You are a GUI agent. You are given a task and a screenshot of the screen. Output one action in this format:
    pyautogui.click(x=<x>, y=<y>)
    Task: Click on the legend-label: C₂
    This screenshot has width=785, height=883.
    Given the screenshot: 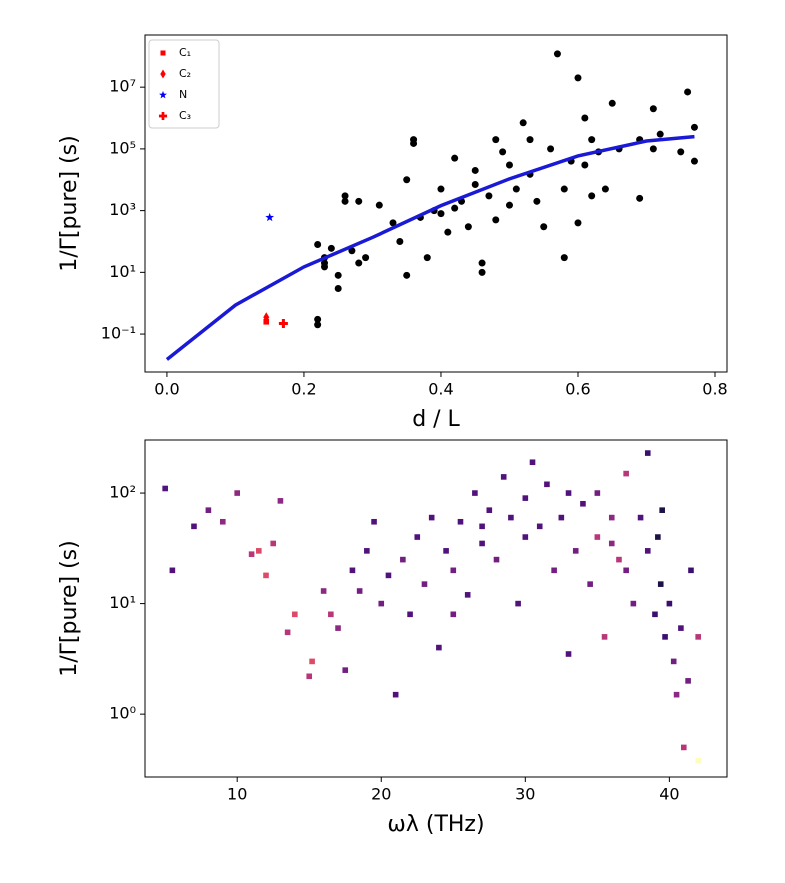 What is the action you would take?
    pyautogui.click(x=185, y=73)
    